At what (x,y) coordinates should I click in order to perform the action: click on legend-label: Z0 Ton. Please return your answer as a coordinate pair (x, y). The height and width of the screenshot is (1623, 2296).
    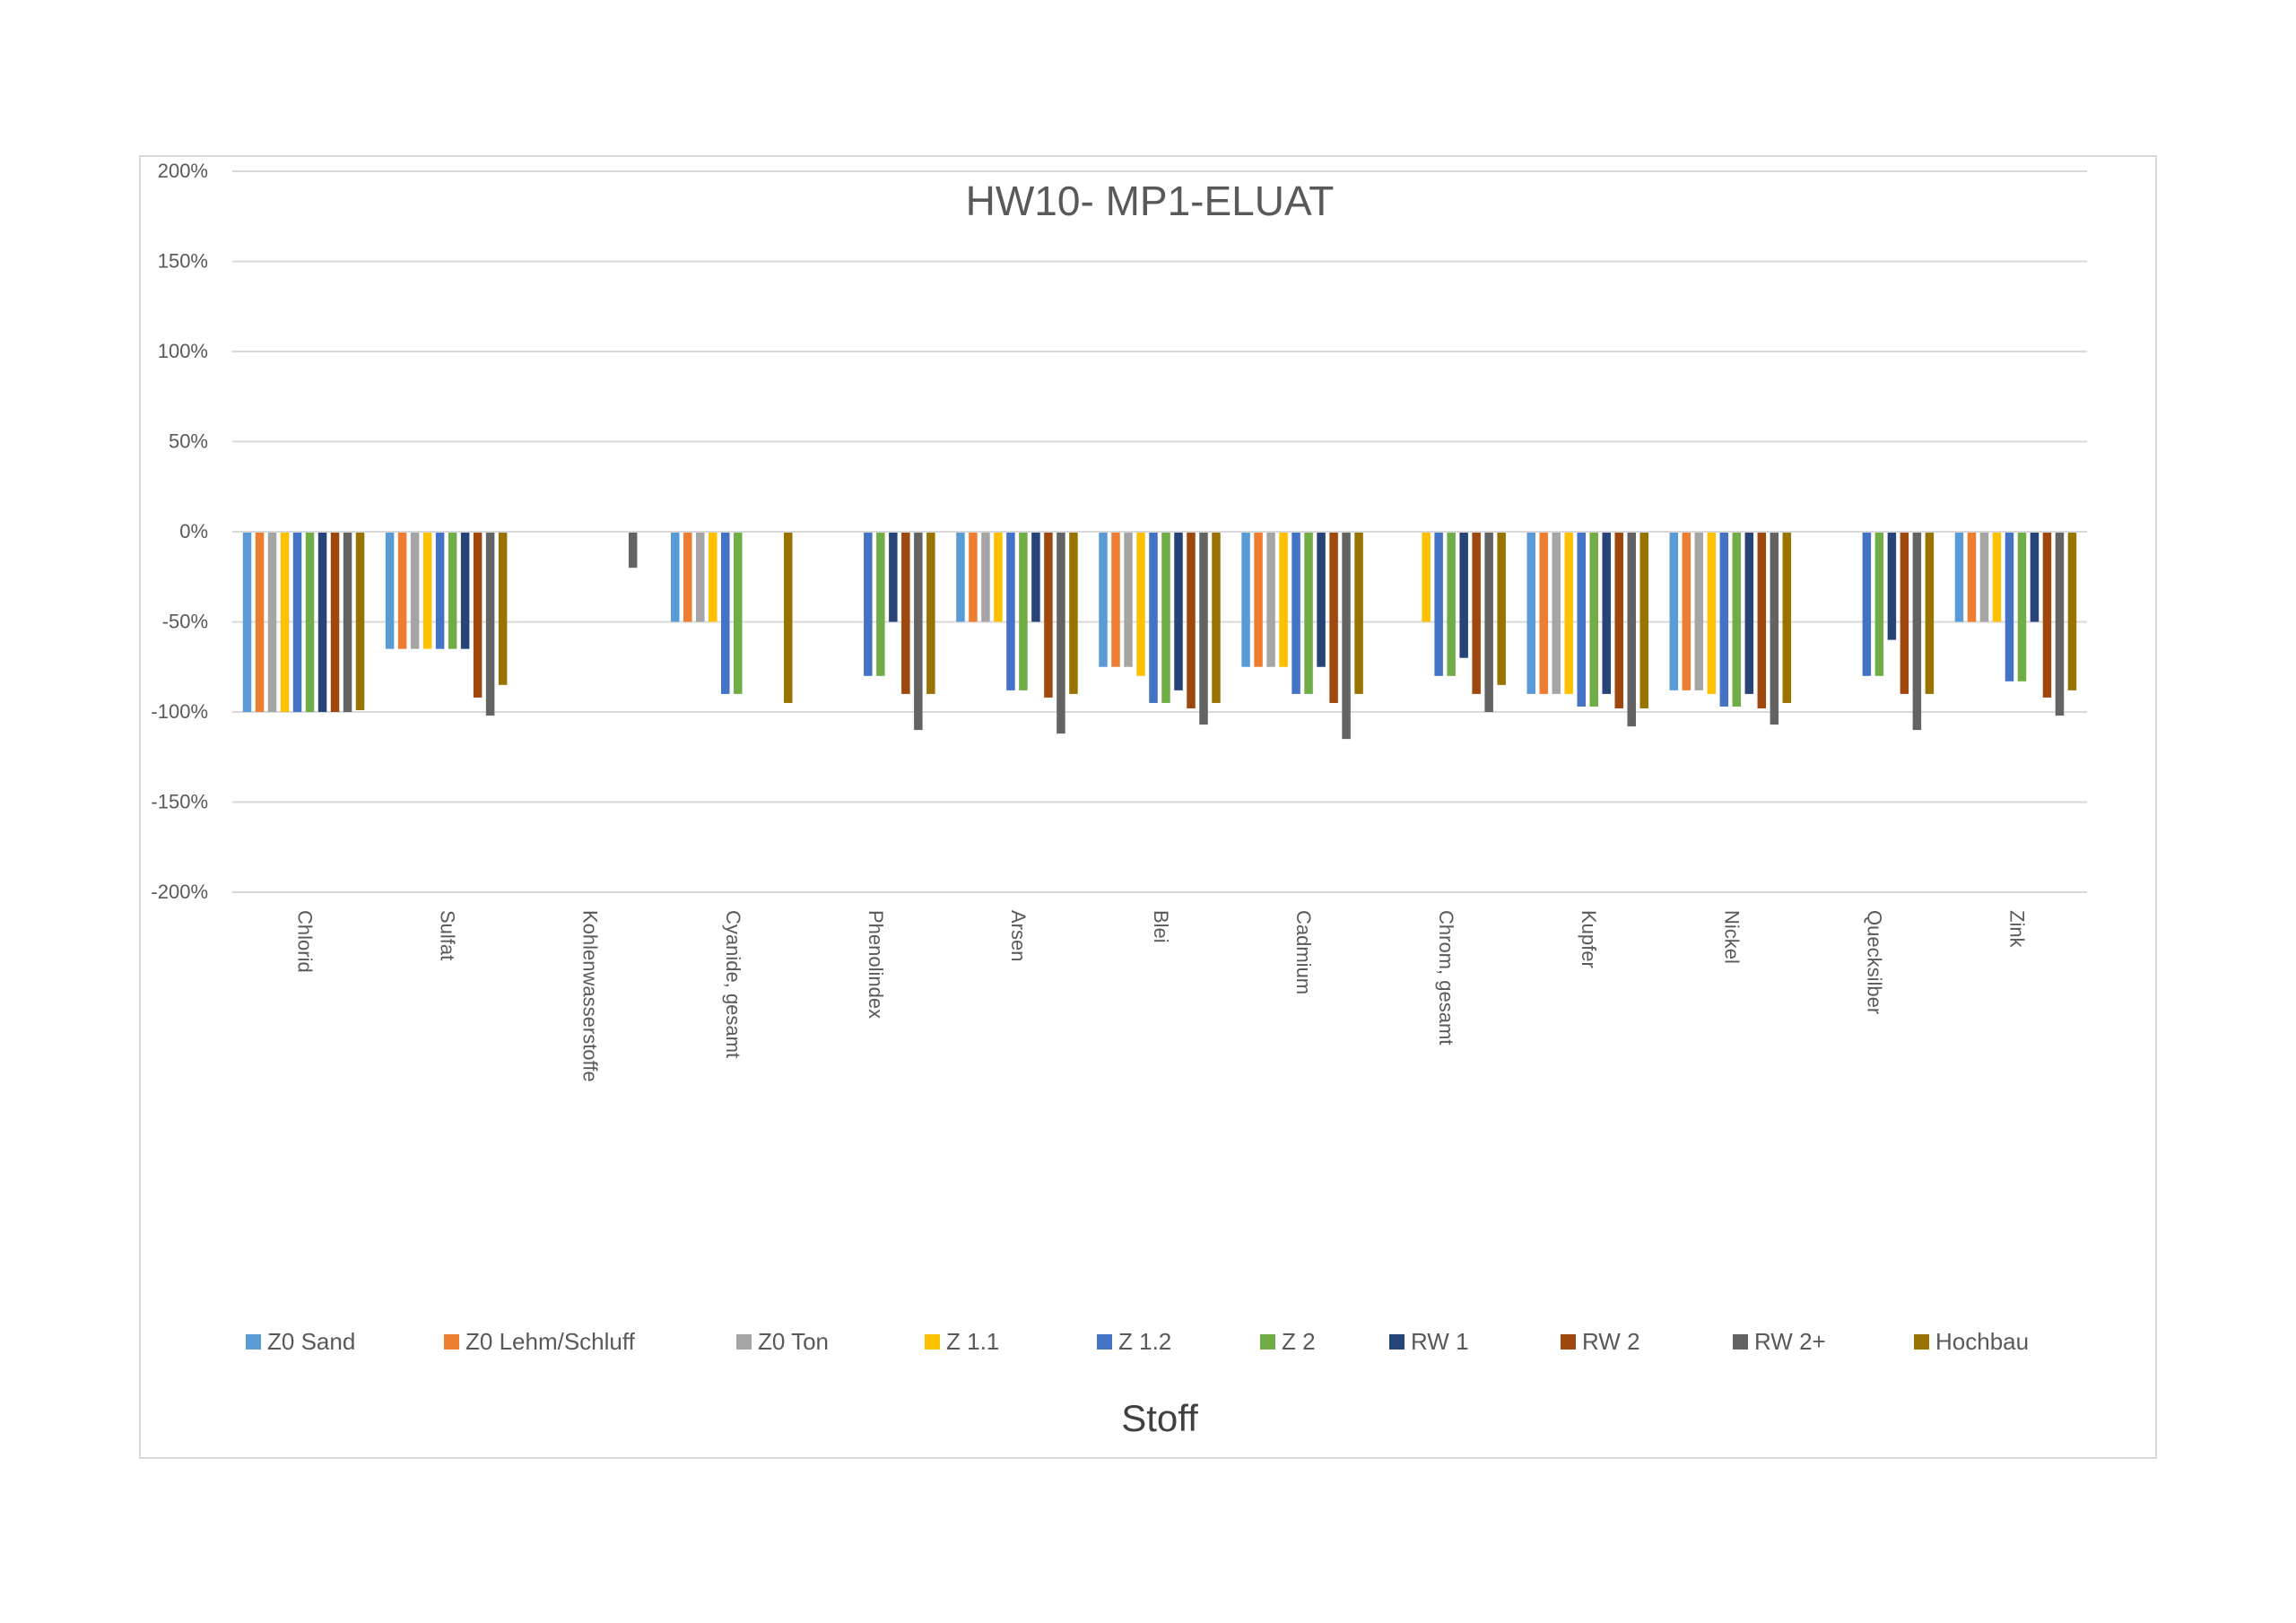
    Looking at the image, I should click on (793, 1341).